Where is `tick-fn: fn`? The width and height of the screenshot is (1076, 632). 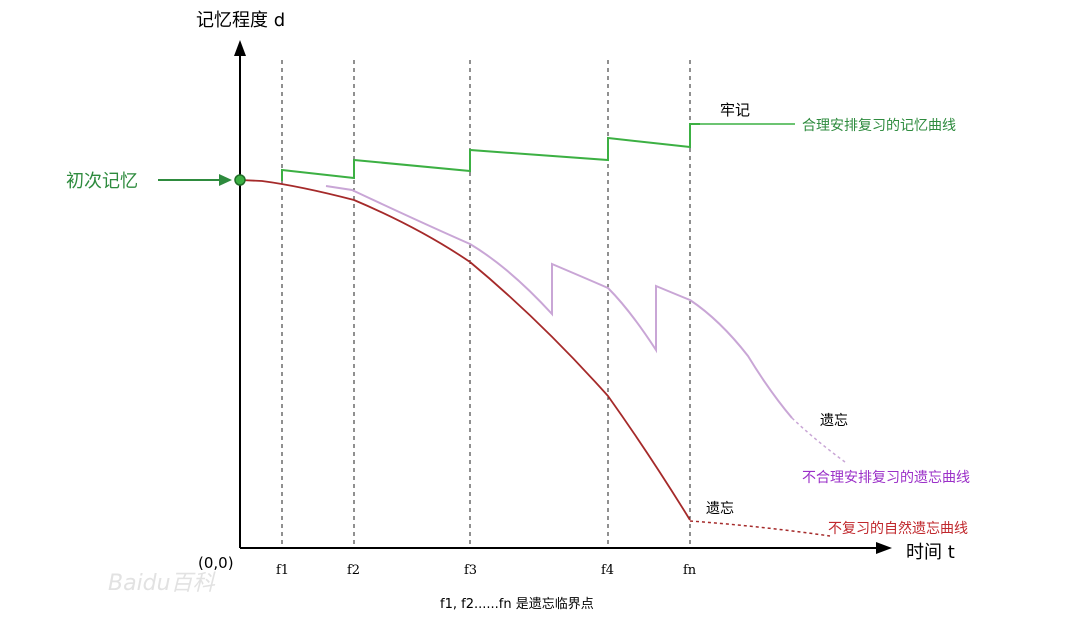
tick-fn: fn is located at coordinates (690, 570).